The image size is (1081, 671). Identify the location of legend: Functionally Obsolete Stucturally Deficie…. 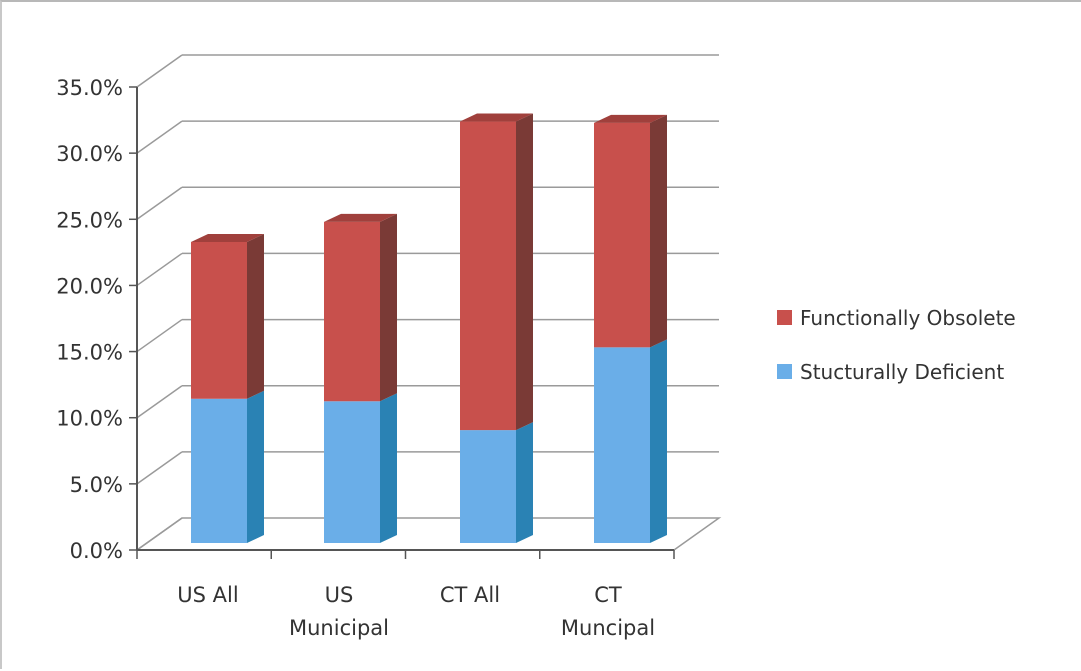
(896, 345).